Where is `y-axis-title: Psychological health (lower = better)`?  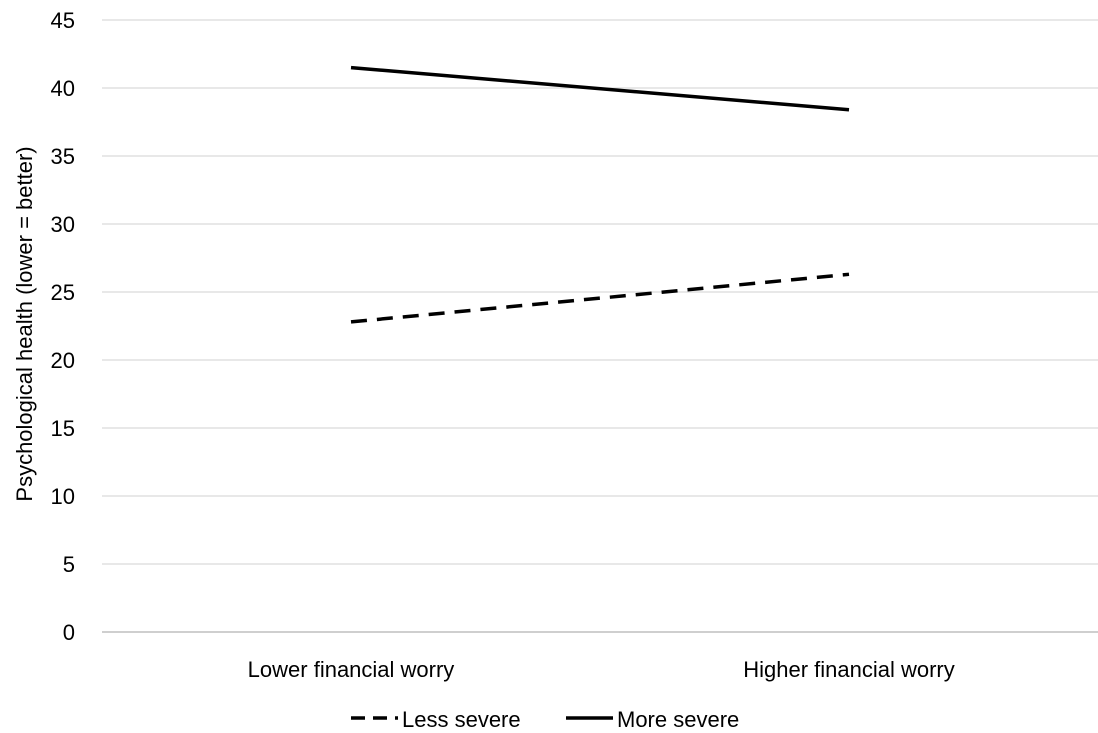
y-axis-title: Psychological health (lower = better) is located at coordinates (24, 323).